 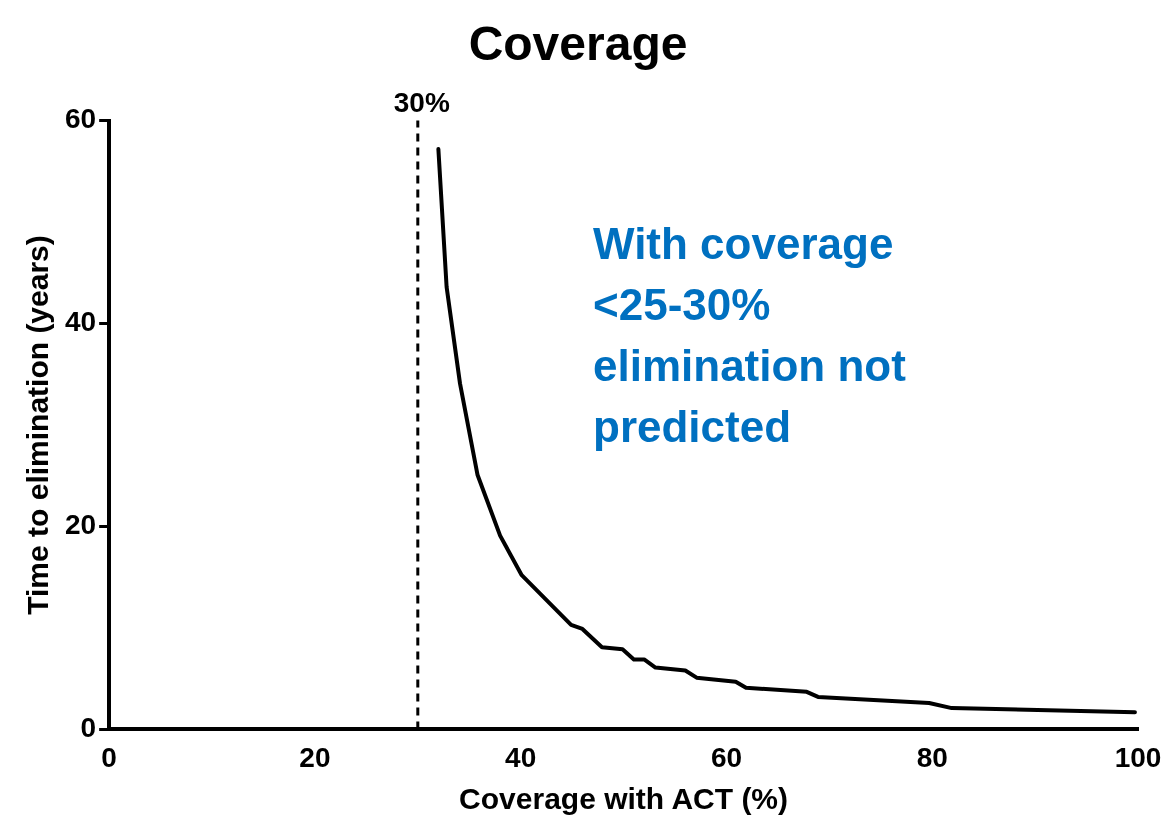 What do you see at coordinates (726, 757) in the screenshot?
I see `x-tick-label: 60` at bounding box center [726, 757].